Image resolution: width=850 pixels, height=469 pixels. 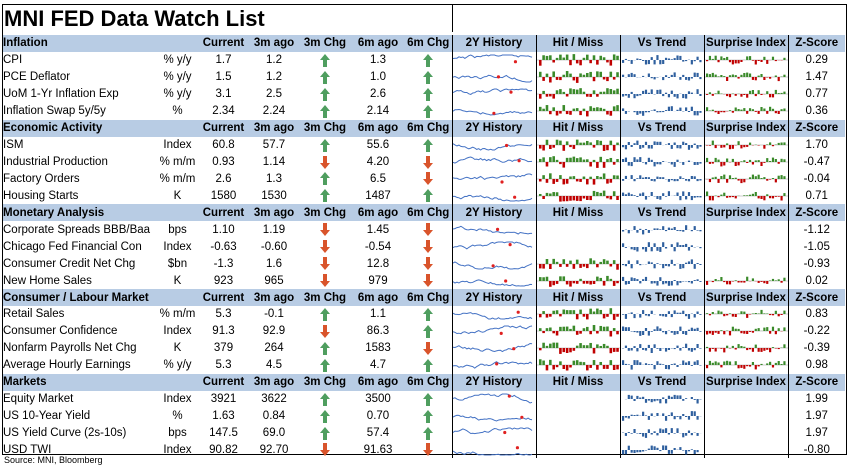 What do you see at coordinates (378, 94) in the screenshot?
I see `value-6m-ago: 2.6` at bounding box center [378, 94].